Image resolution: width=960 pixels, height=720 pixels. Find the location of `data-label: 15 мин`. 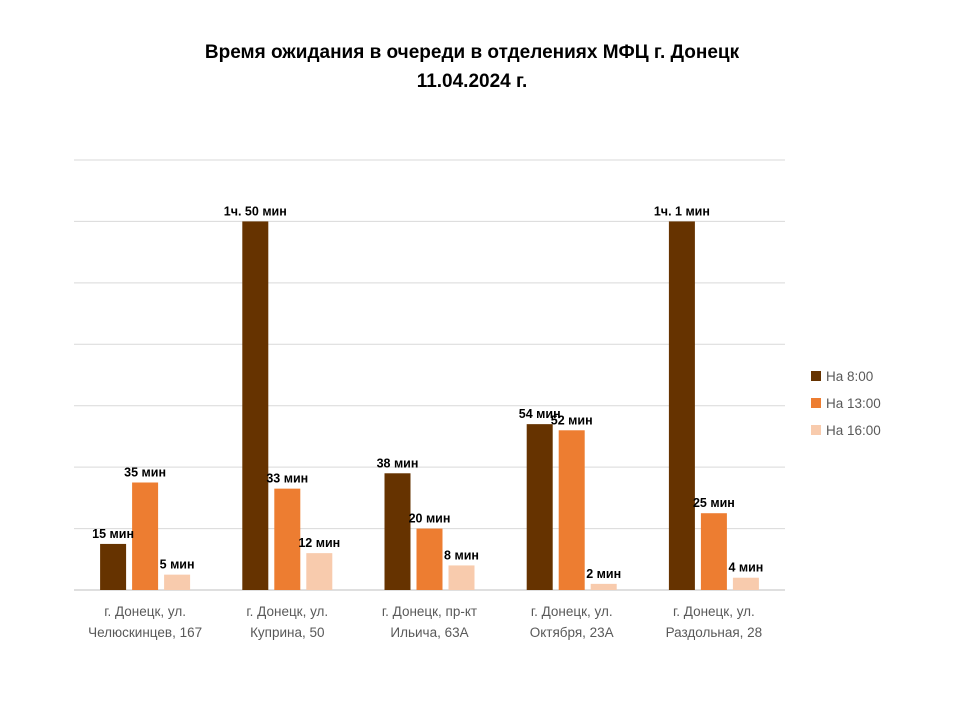

data-label: 15 мин is located at coordinates (113, 534).